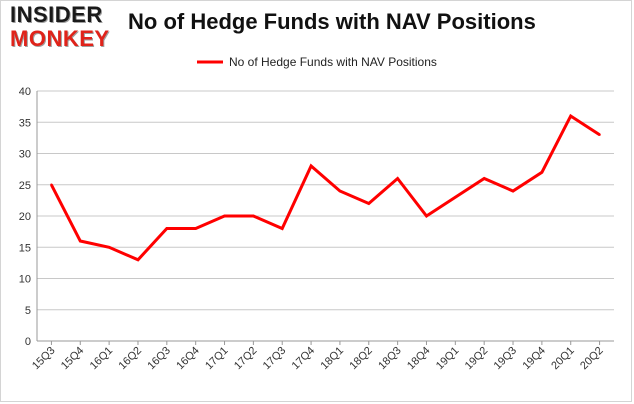  I want to click on insider-monkey-logo: INSIDER MONKEY, so click(65, 28).